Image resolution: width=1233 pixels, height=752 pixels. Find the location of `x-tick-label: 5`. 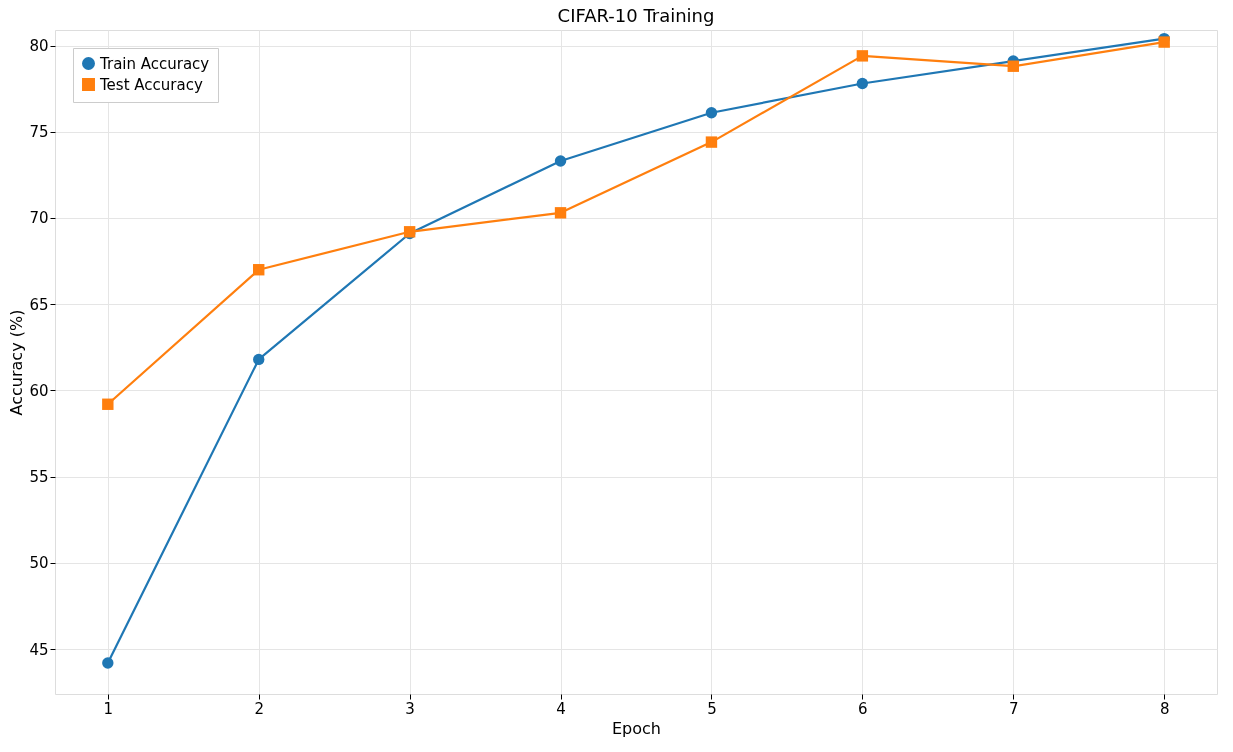

x-tick-label: 5 is located at coordinates (712, 708).